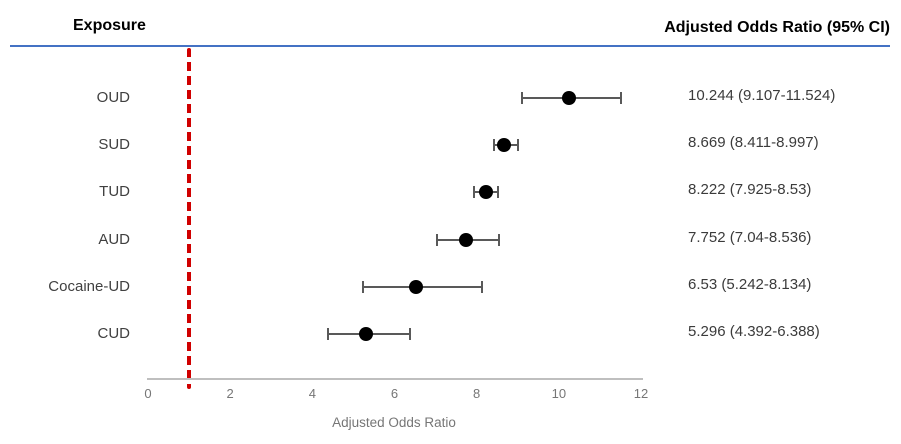 This screenshot has height=444, width=901. I want to click on row-label: OUD, so click(113, 97).